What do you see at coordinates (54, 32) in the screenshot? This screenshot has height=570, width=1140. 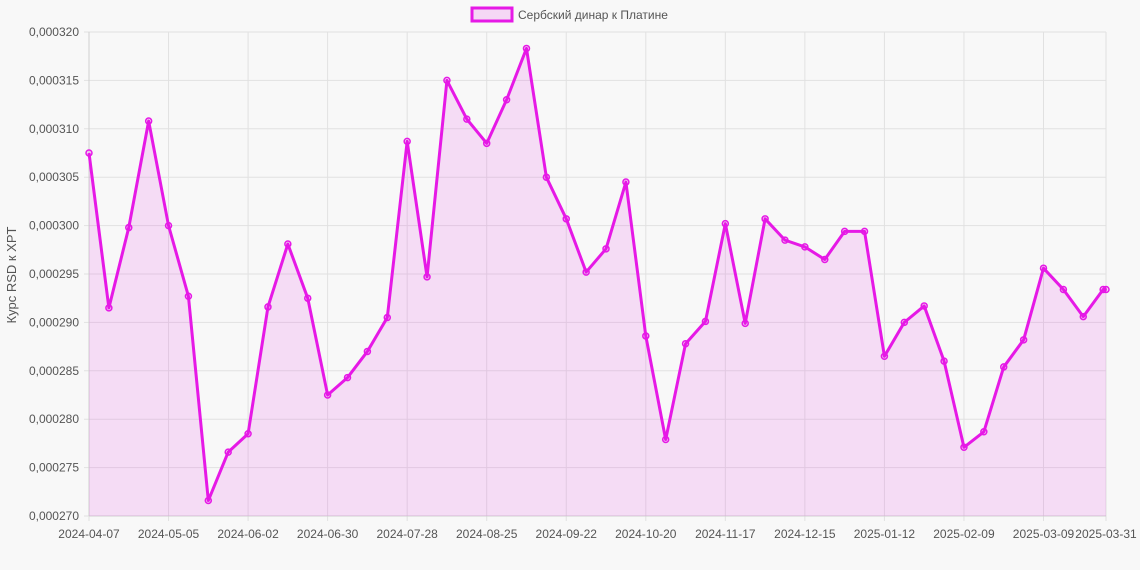 I see `y-tick-label: 0,000320` at bounding box center [54, 32].